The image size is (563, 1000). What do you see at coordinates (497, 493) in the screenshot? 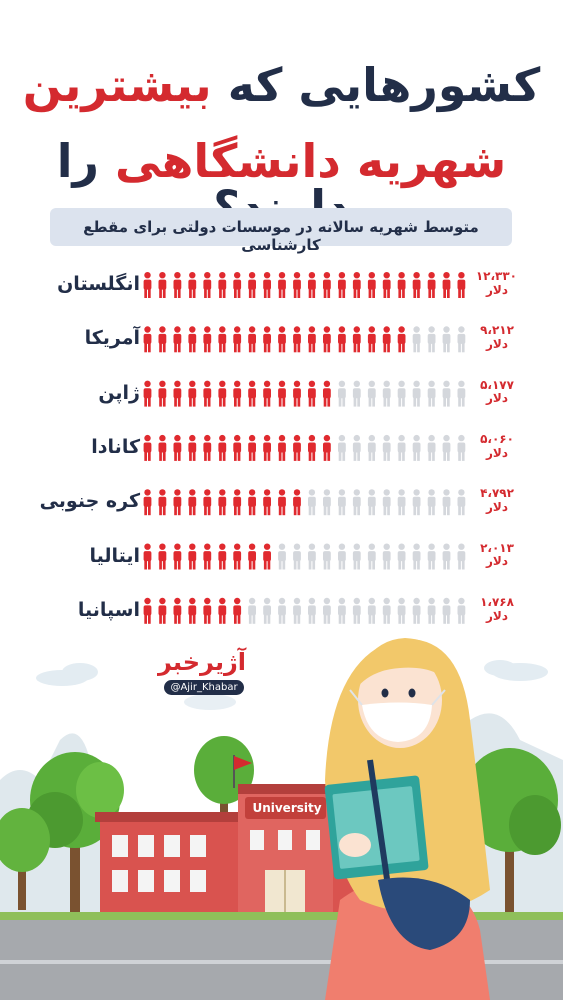
I see `value-number: ۴،۷۹۲` at bounding box center [497, 493].